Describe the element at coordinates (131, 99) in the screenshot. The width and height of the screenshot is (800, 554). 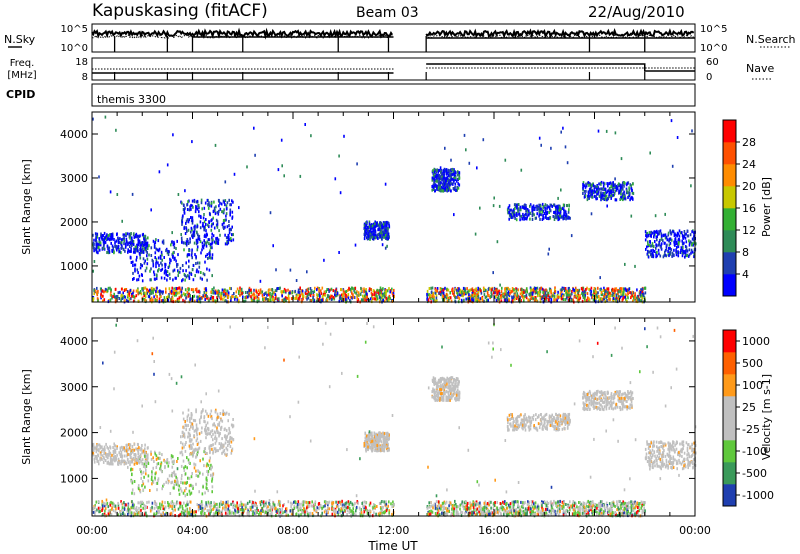
I see `cpid-value: themis 3300` at that location.